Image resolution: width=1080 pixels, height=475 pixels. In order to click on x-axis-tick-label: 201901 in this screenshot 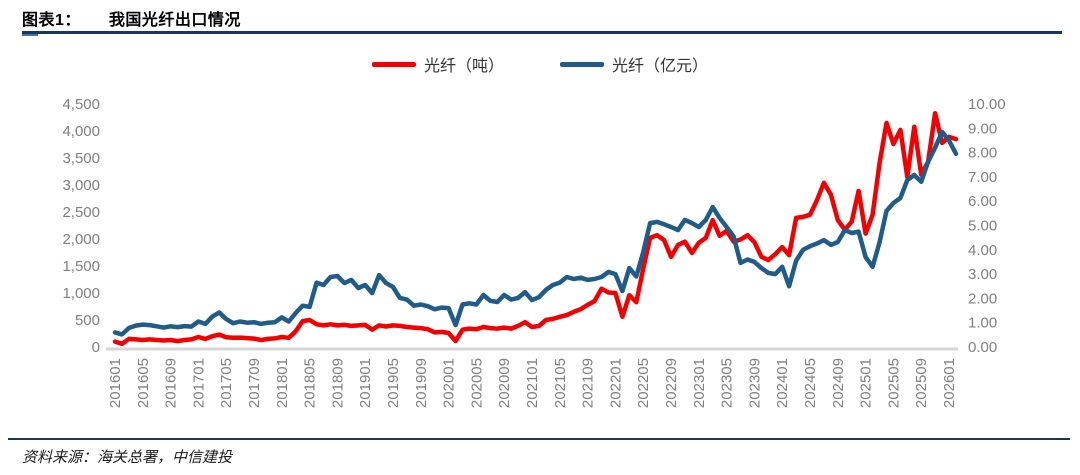, I will do `click(365, 383)`.